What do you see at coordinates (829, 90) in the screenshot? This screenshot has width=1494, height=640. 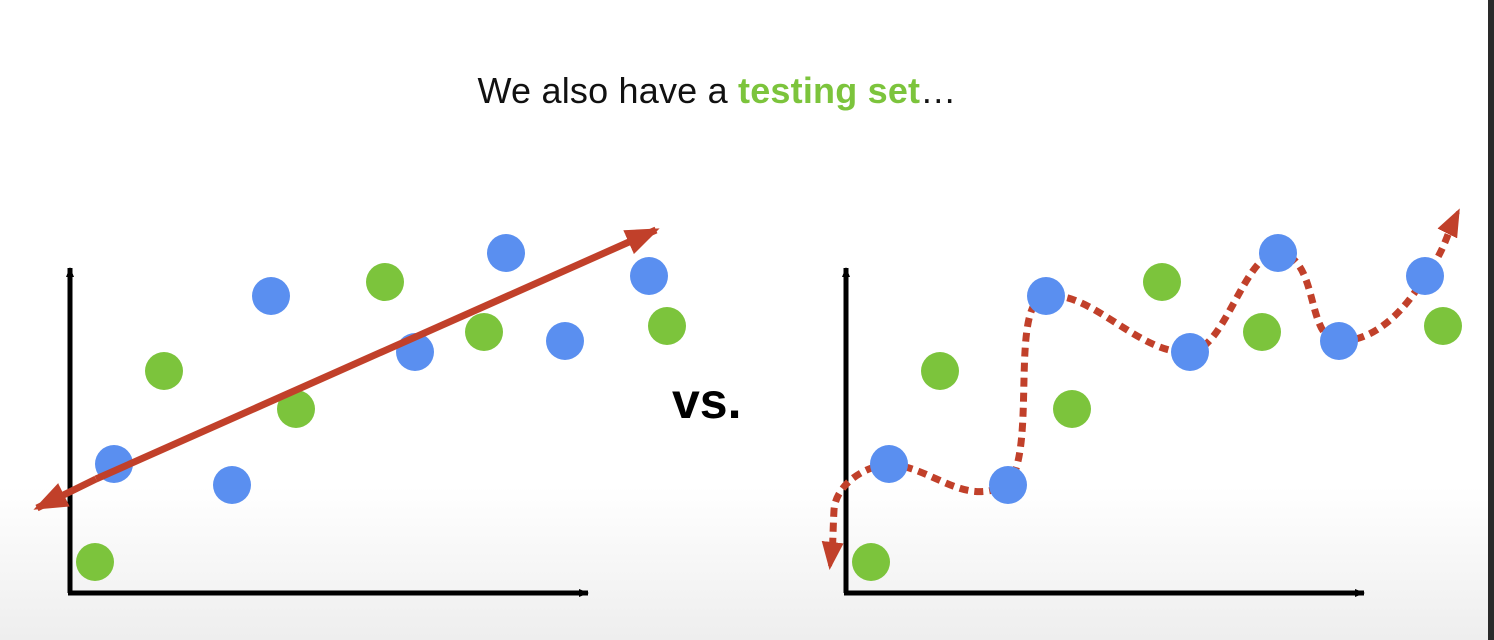 I see `title-highlight: testing set` at bounding box center [829, 90].